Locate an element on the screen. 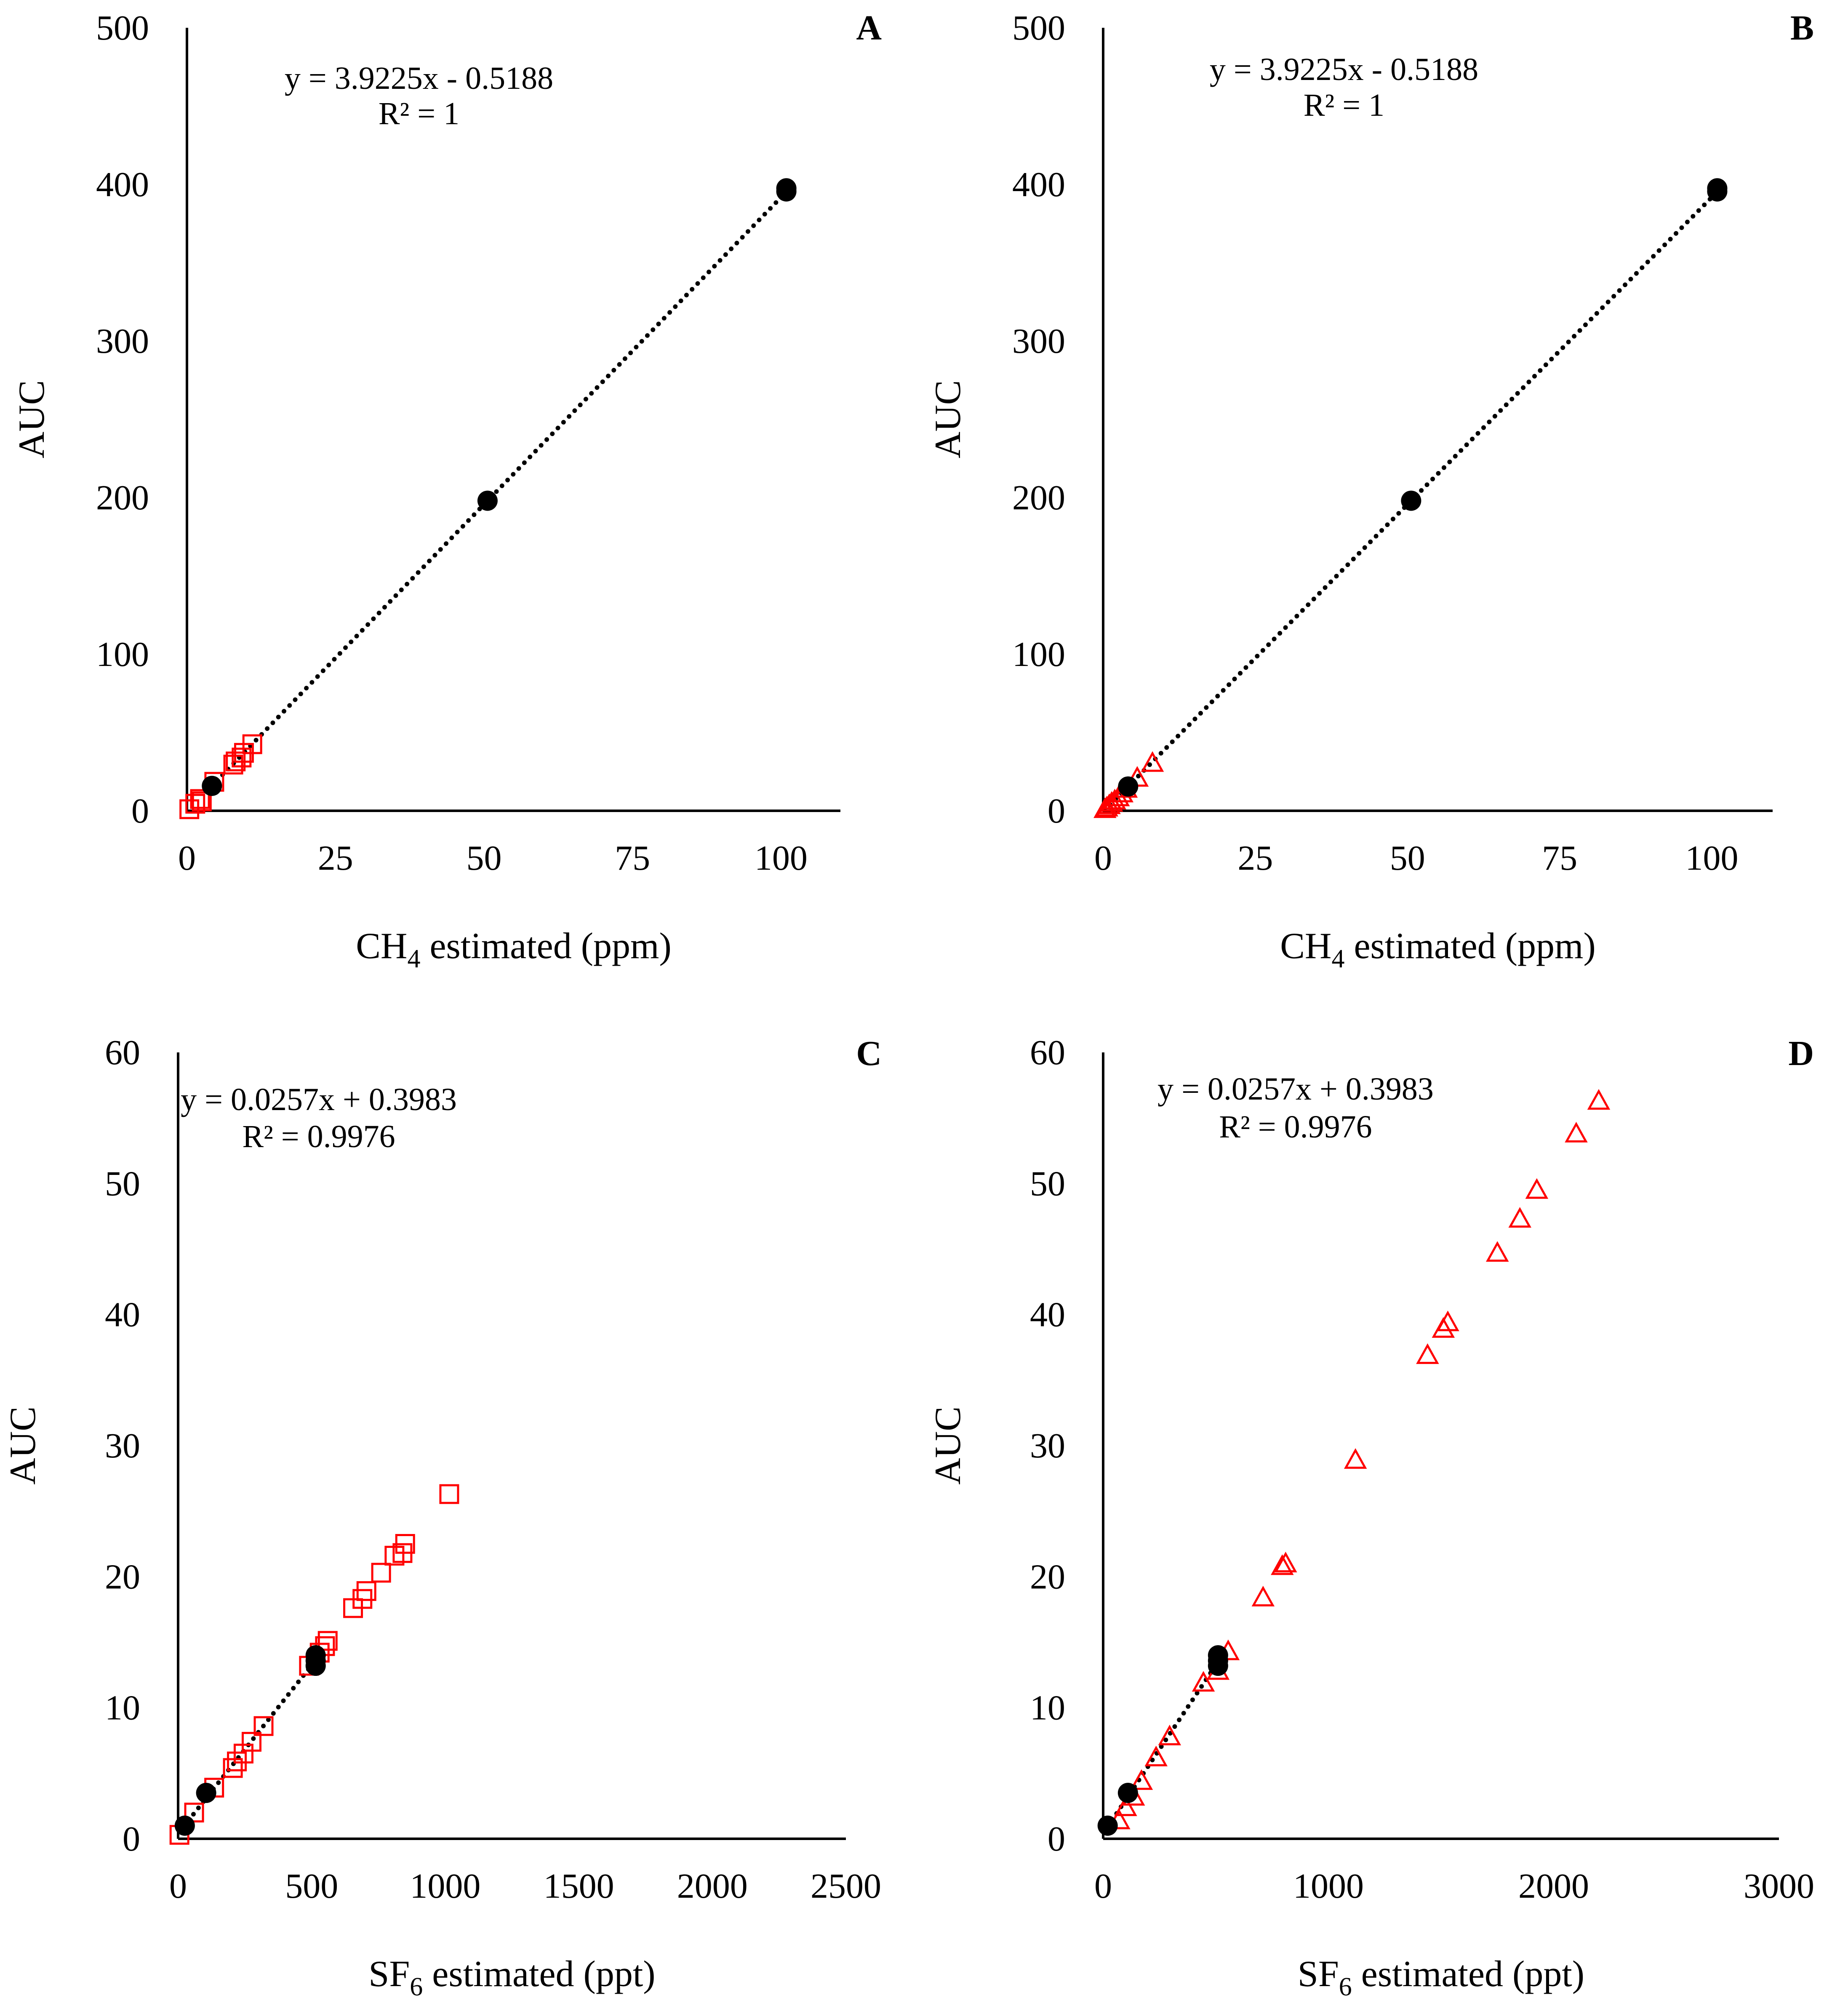 The width and height of the screenshot is (1840, 2016). trendline is located at coordinates (498, 489).